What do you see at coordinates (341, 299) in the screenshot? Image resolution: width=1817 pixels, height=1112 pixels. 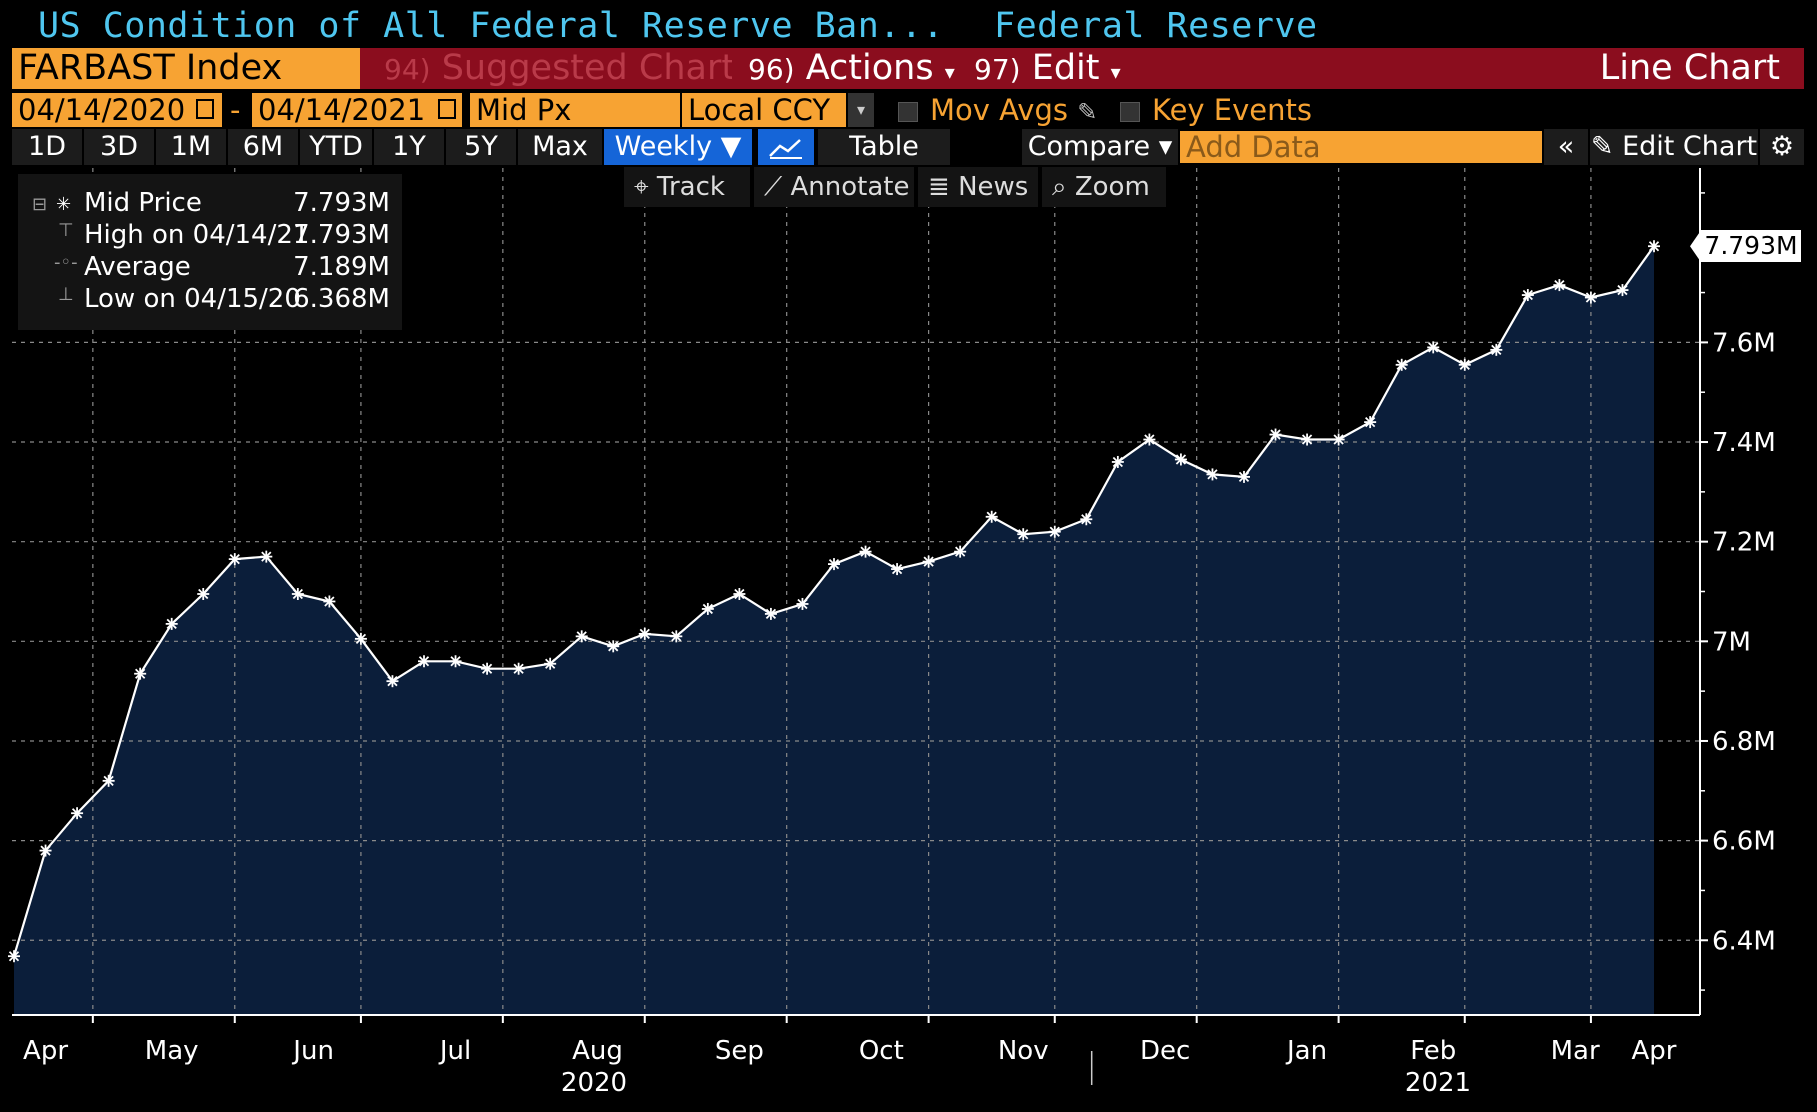 I see `legend-low-value: 6.368M` at bounding box center [341, 299].